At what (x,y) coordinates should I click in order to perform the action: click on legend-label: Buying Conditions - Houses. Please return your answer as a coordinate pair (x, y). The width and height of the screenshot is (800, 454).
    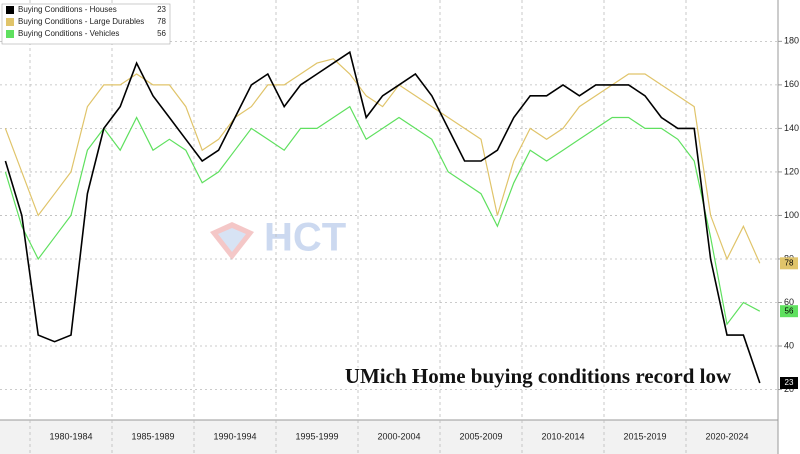
    Looking at the image, I should click on (67, 9).